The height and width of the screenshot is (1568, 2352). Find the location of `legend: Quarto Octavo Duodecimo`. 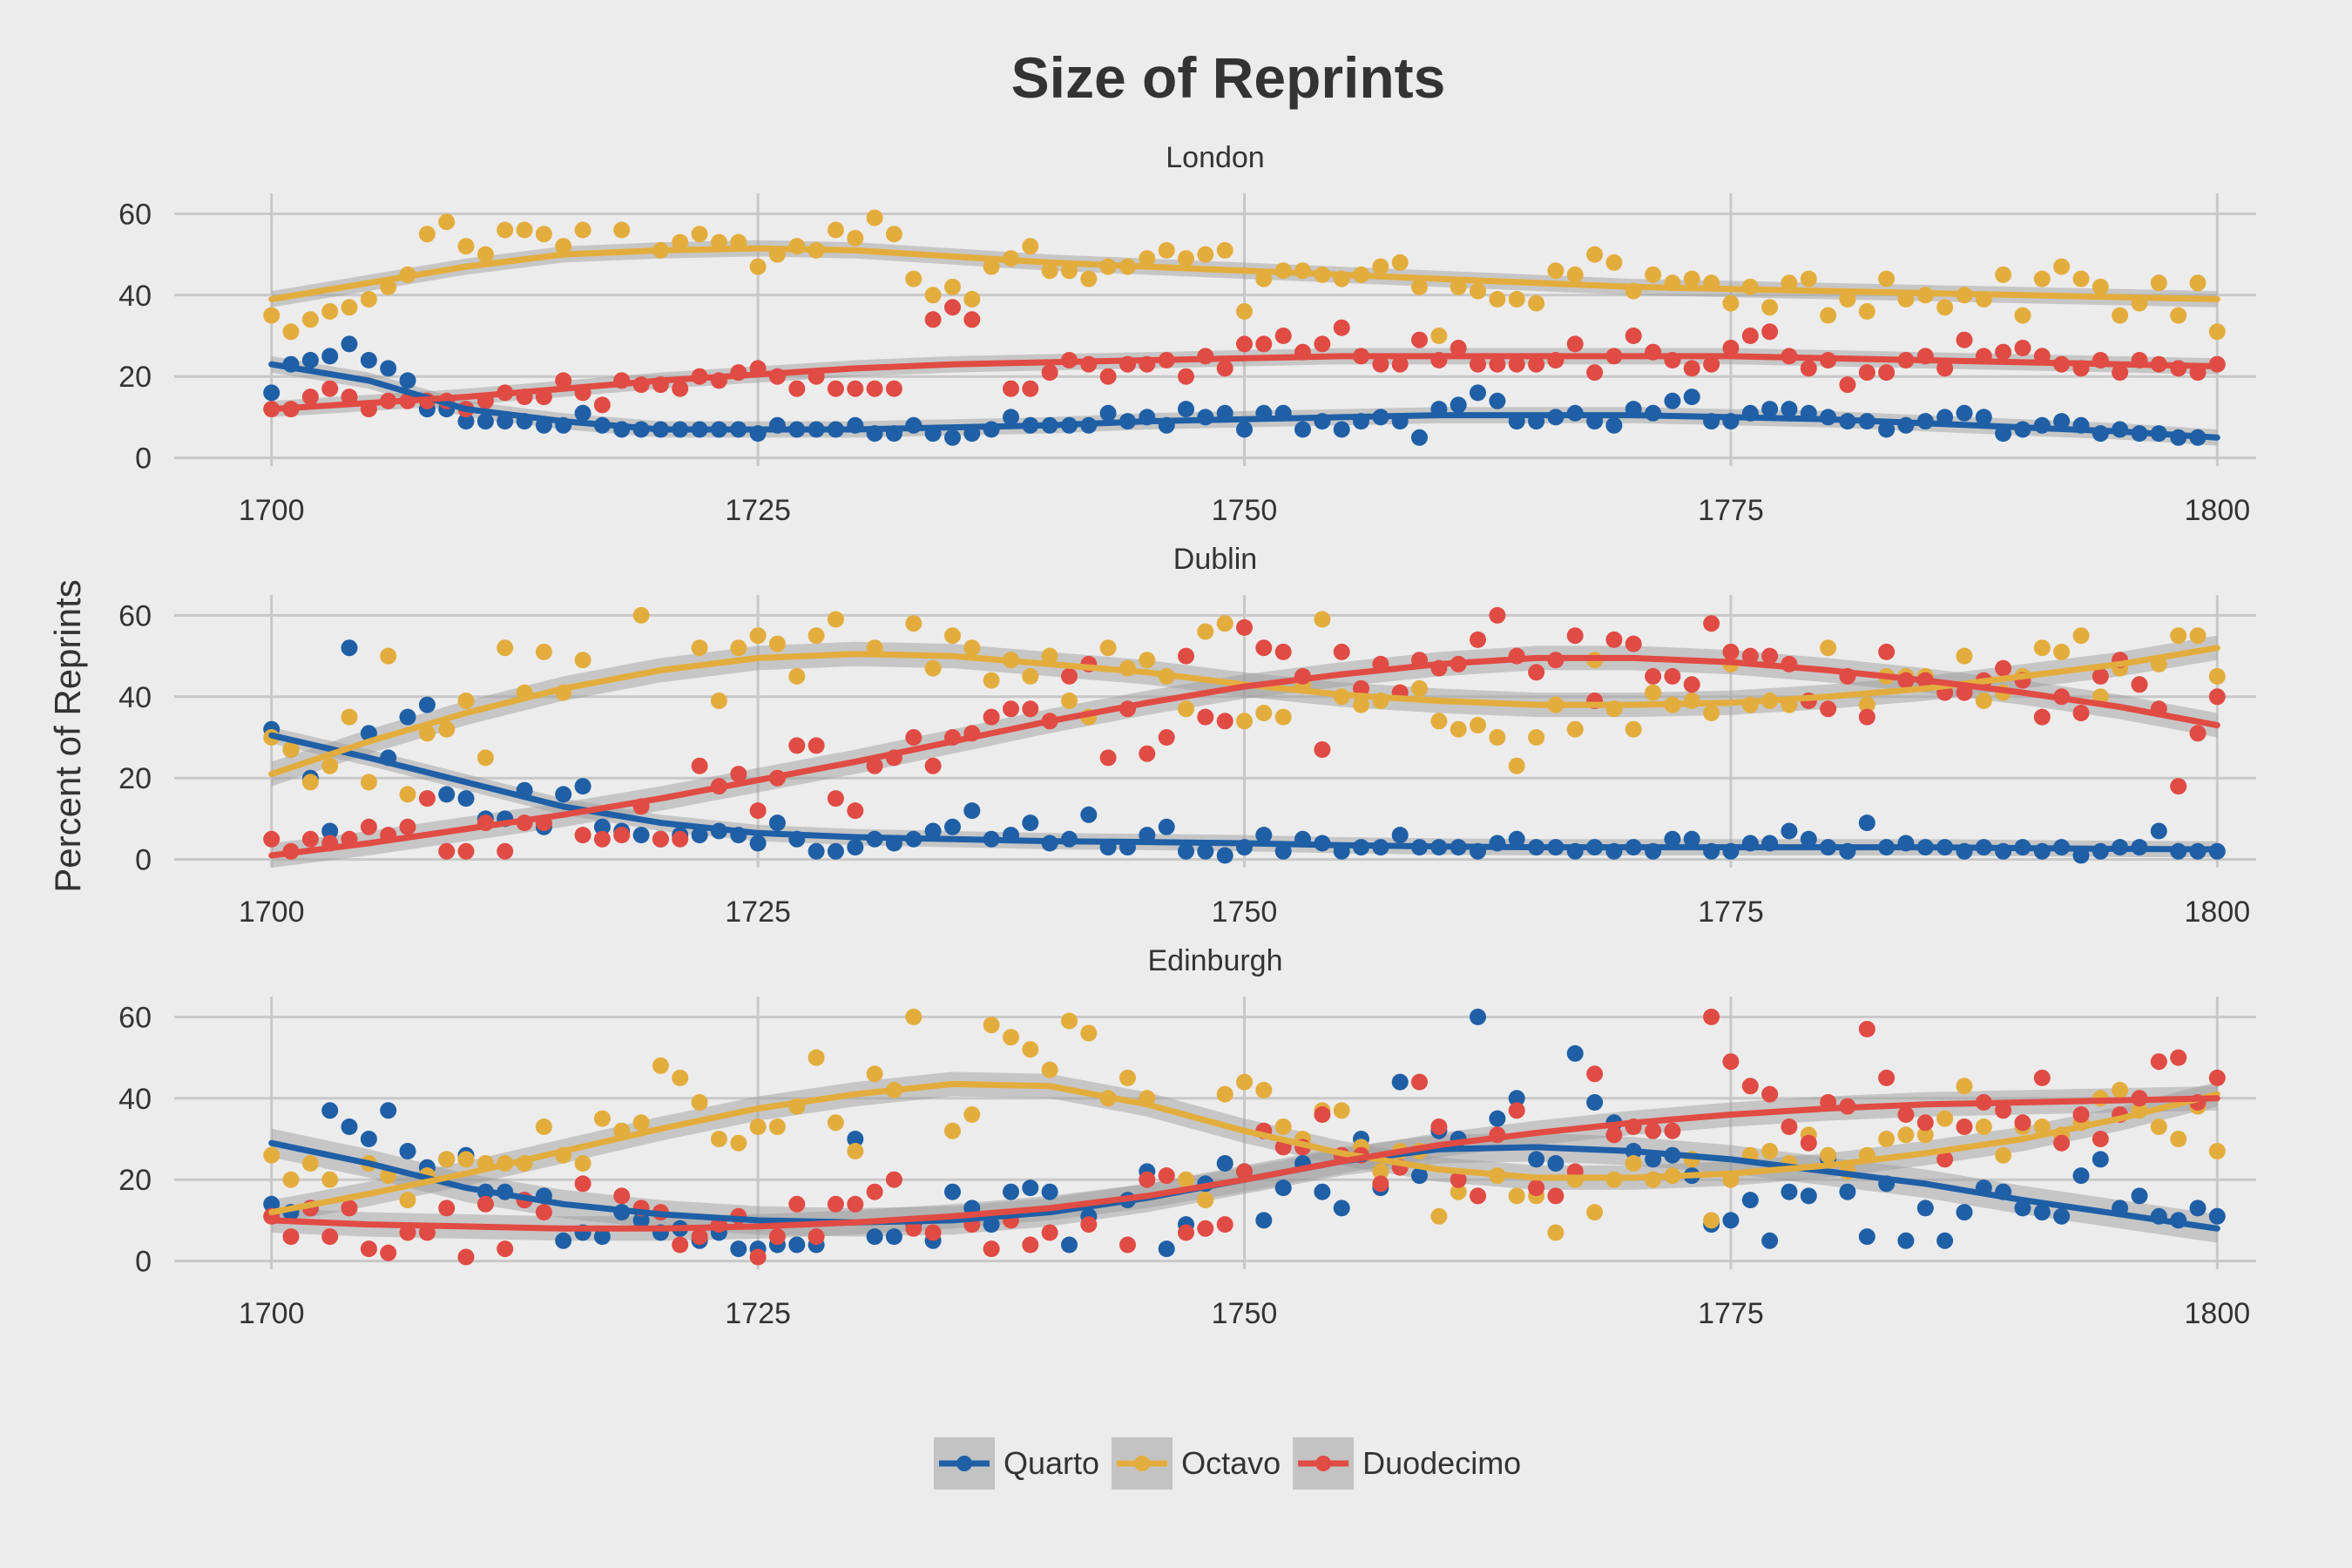

legend: Quarto Octavo Duodecimo is located at coordinates (1227, 1463).